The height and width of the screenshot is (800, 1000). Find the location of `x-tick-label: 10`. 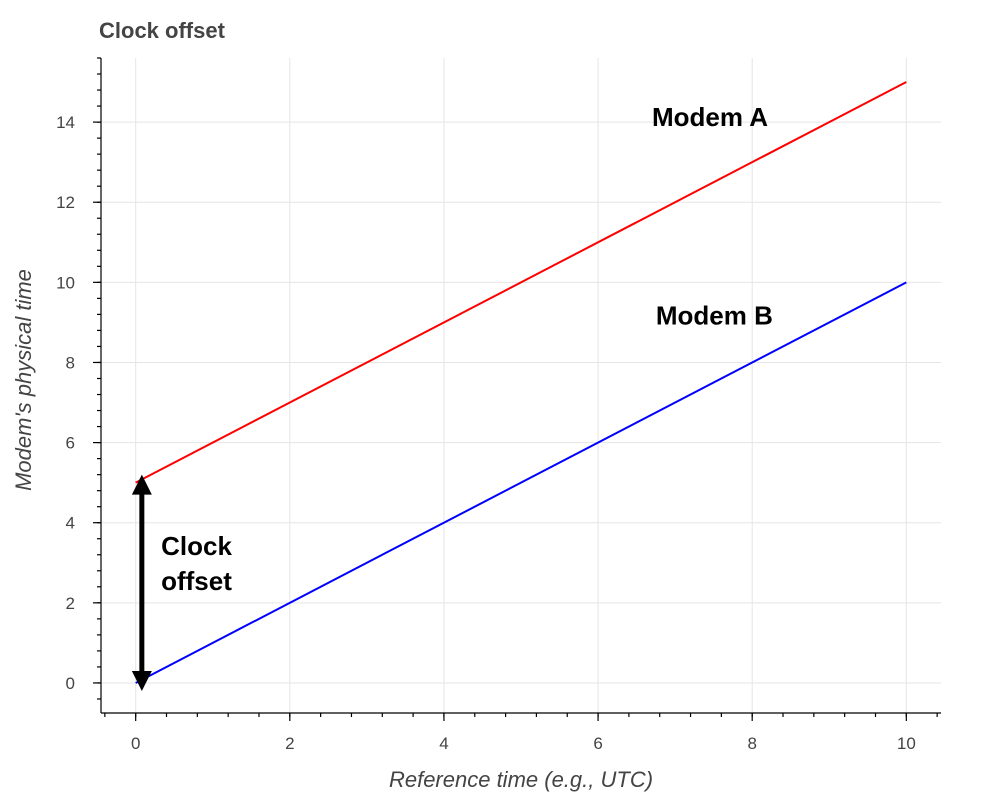

x-tick-label: 10 is located at coordinates (906, 743).